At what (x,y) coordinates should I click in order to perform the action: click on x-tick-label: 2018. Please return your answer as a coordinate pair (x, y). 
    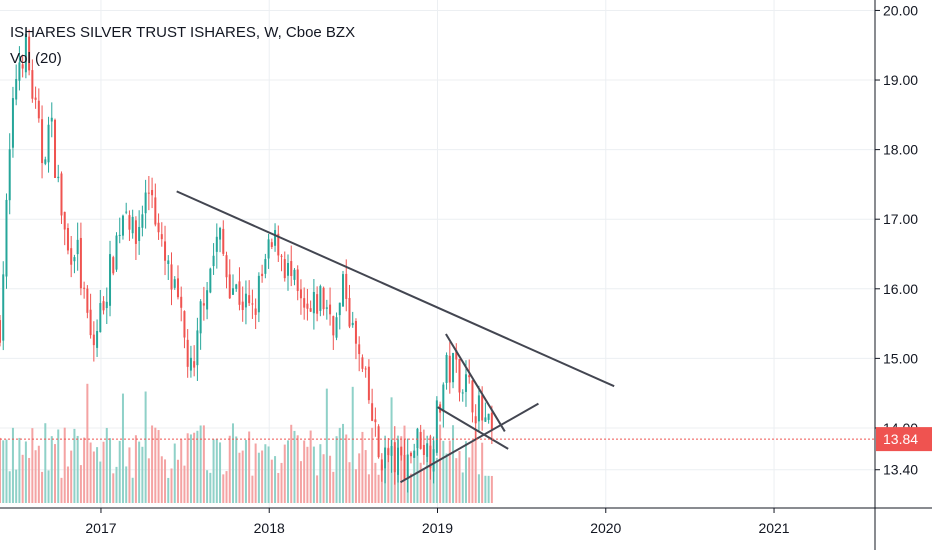
    Looking at the image, I should click on (269, 528).